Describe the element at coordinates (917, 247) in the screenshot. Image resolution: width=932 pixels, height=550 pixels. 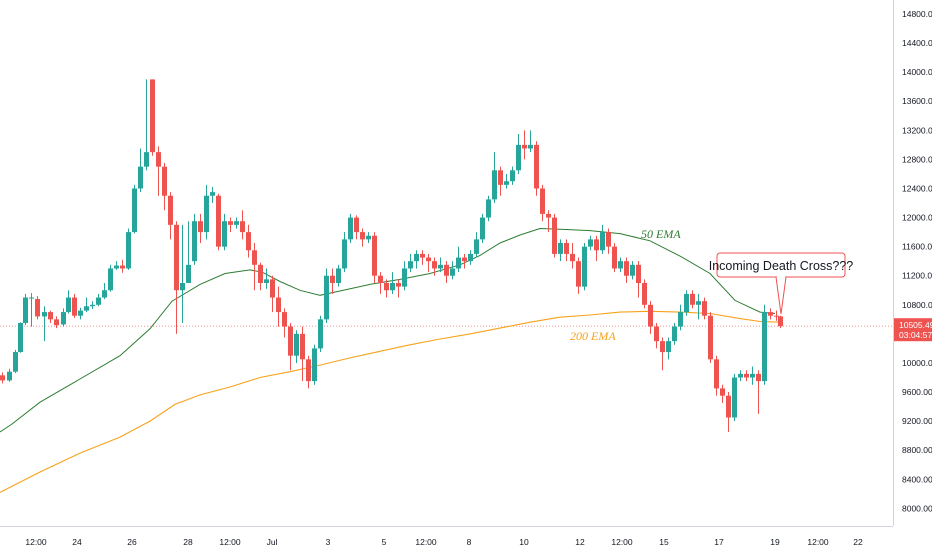
I see `price-tick-label: 11600.00` at that location.